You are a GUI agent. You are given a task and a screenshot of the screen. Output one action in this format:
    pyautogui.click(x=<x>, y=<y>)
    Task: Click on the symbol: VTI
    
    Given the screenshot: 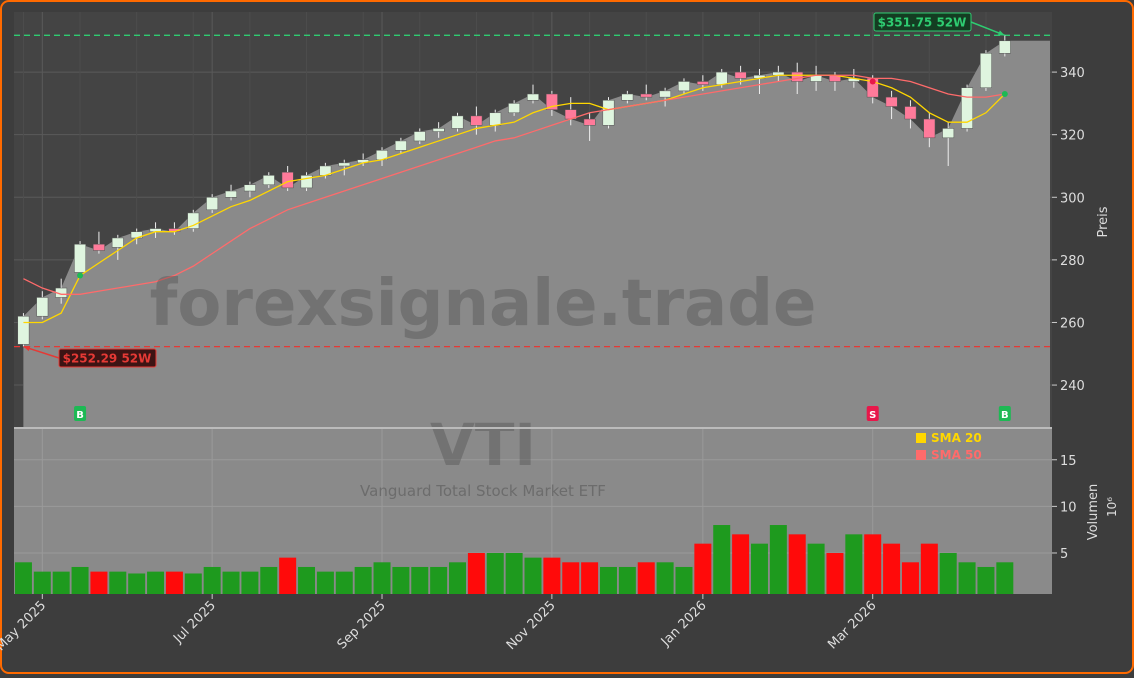 What is the action you would take?
    pyautogui.click(x=483, y=445)
    